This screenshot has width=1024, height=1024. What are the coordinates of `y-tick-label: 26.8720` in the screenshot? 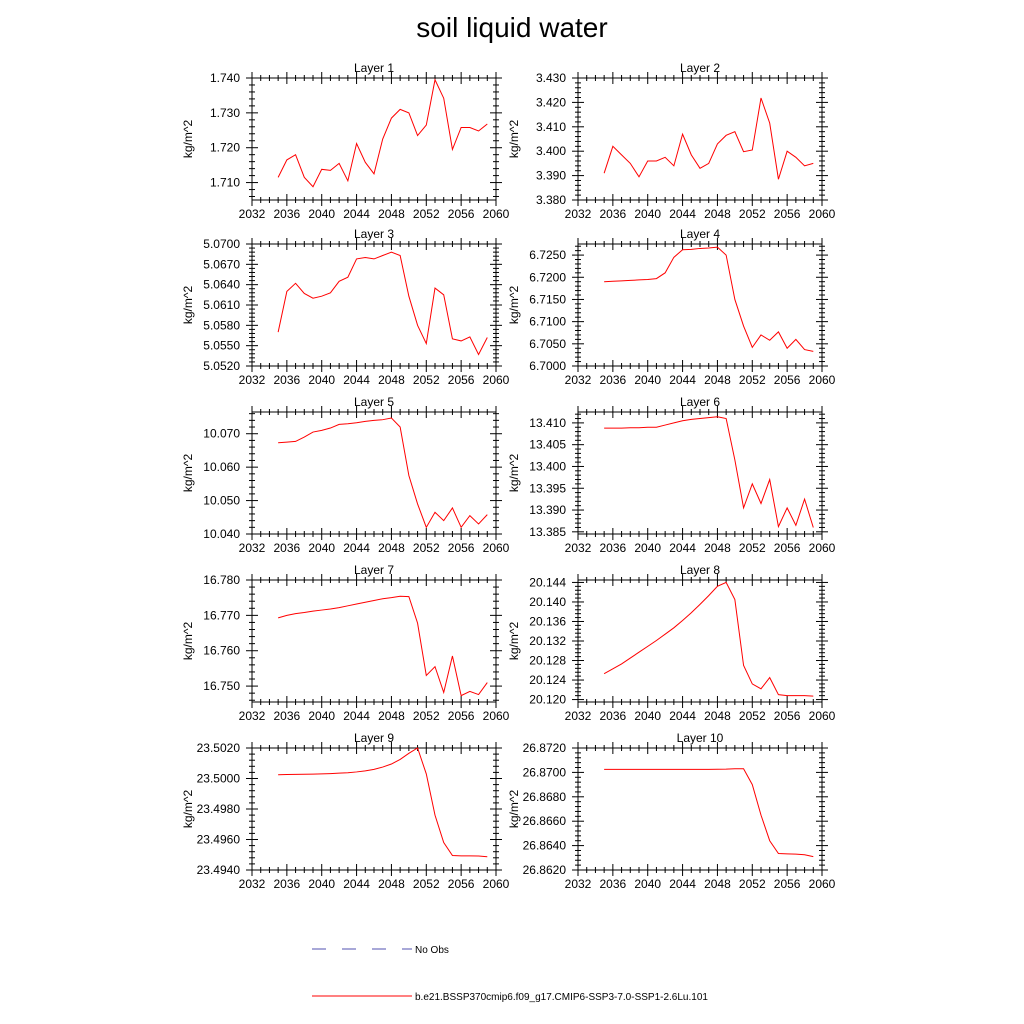 It's located at (545, 748).